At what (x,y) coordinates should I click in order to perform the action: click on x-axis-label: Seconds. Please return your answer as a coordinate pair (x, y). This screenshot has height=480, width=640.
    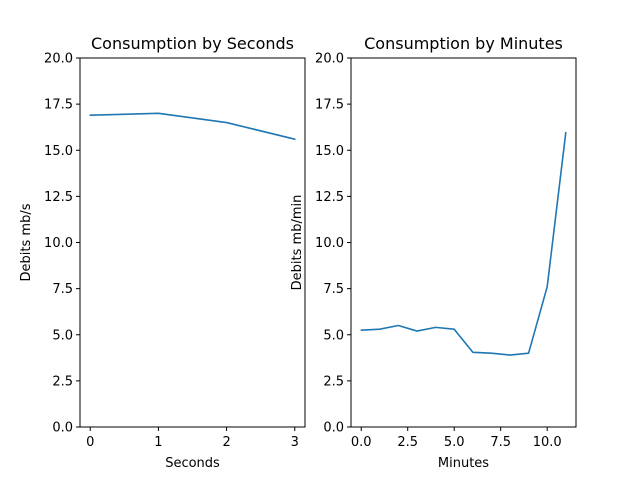
    Looking at the image, I should click on (192, 463).